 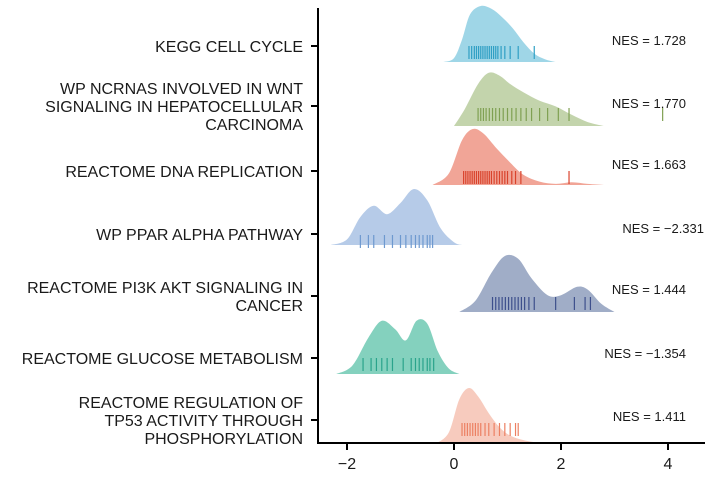 I want to click on nes-label-4: NES = 1.444, so click(x=649, y=289).